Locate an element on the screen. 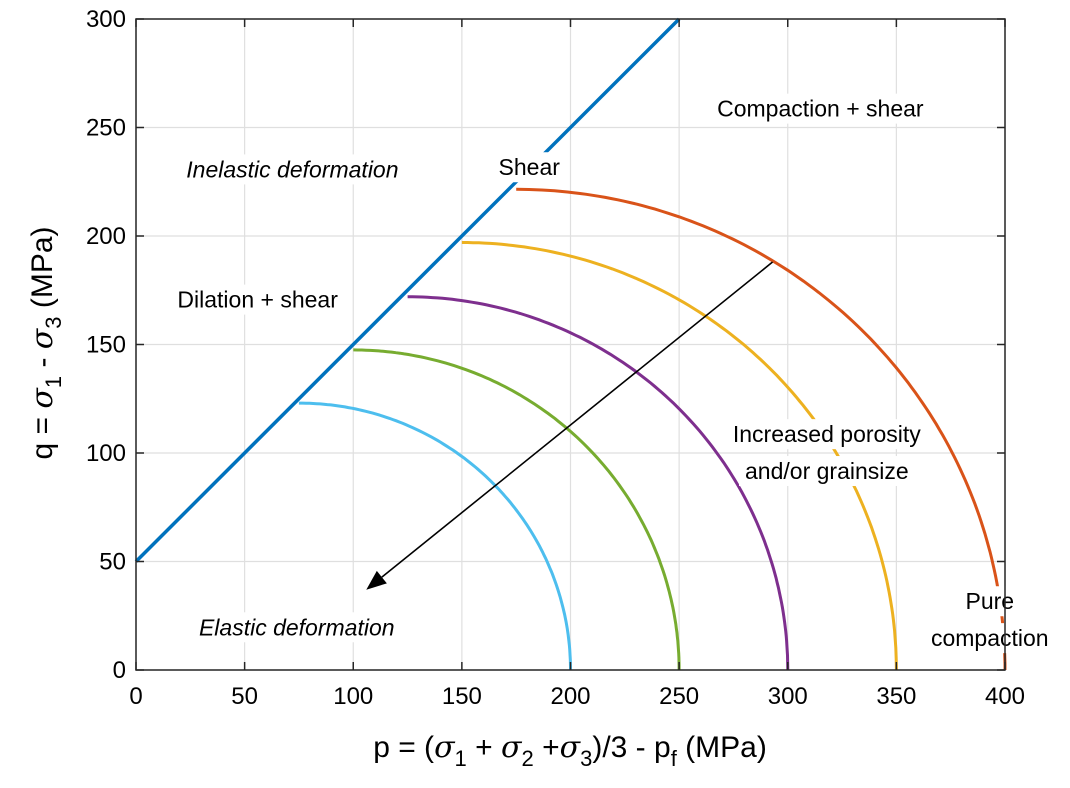  annotation-dilation-shear: Dilation + shear is located at coordinates (257, 300).